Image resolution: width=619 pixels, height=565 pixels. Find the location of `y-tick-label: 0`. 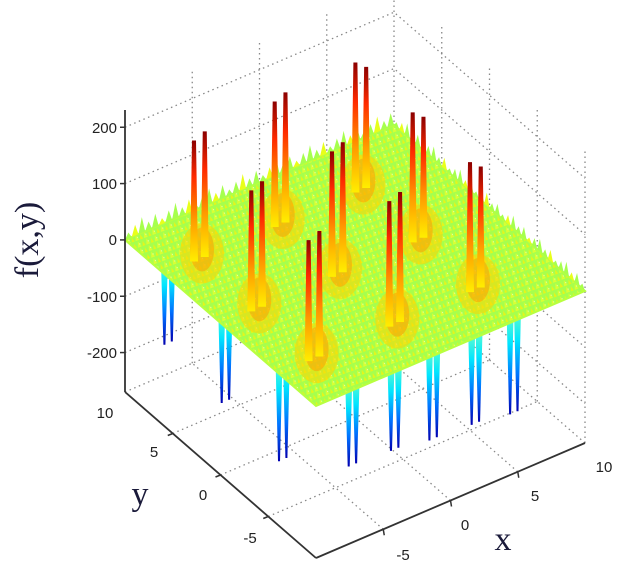

y-tick-label: 0 is located at coordinates (203, 495).